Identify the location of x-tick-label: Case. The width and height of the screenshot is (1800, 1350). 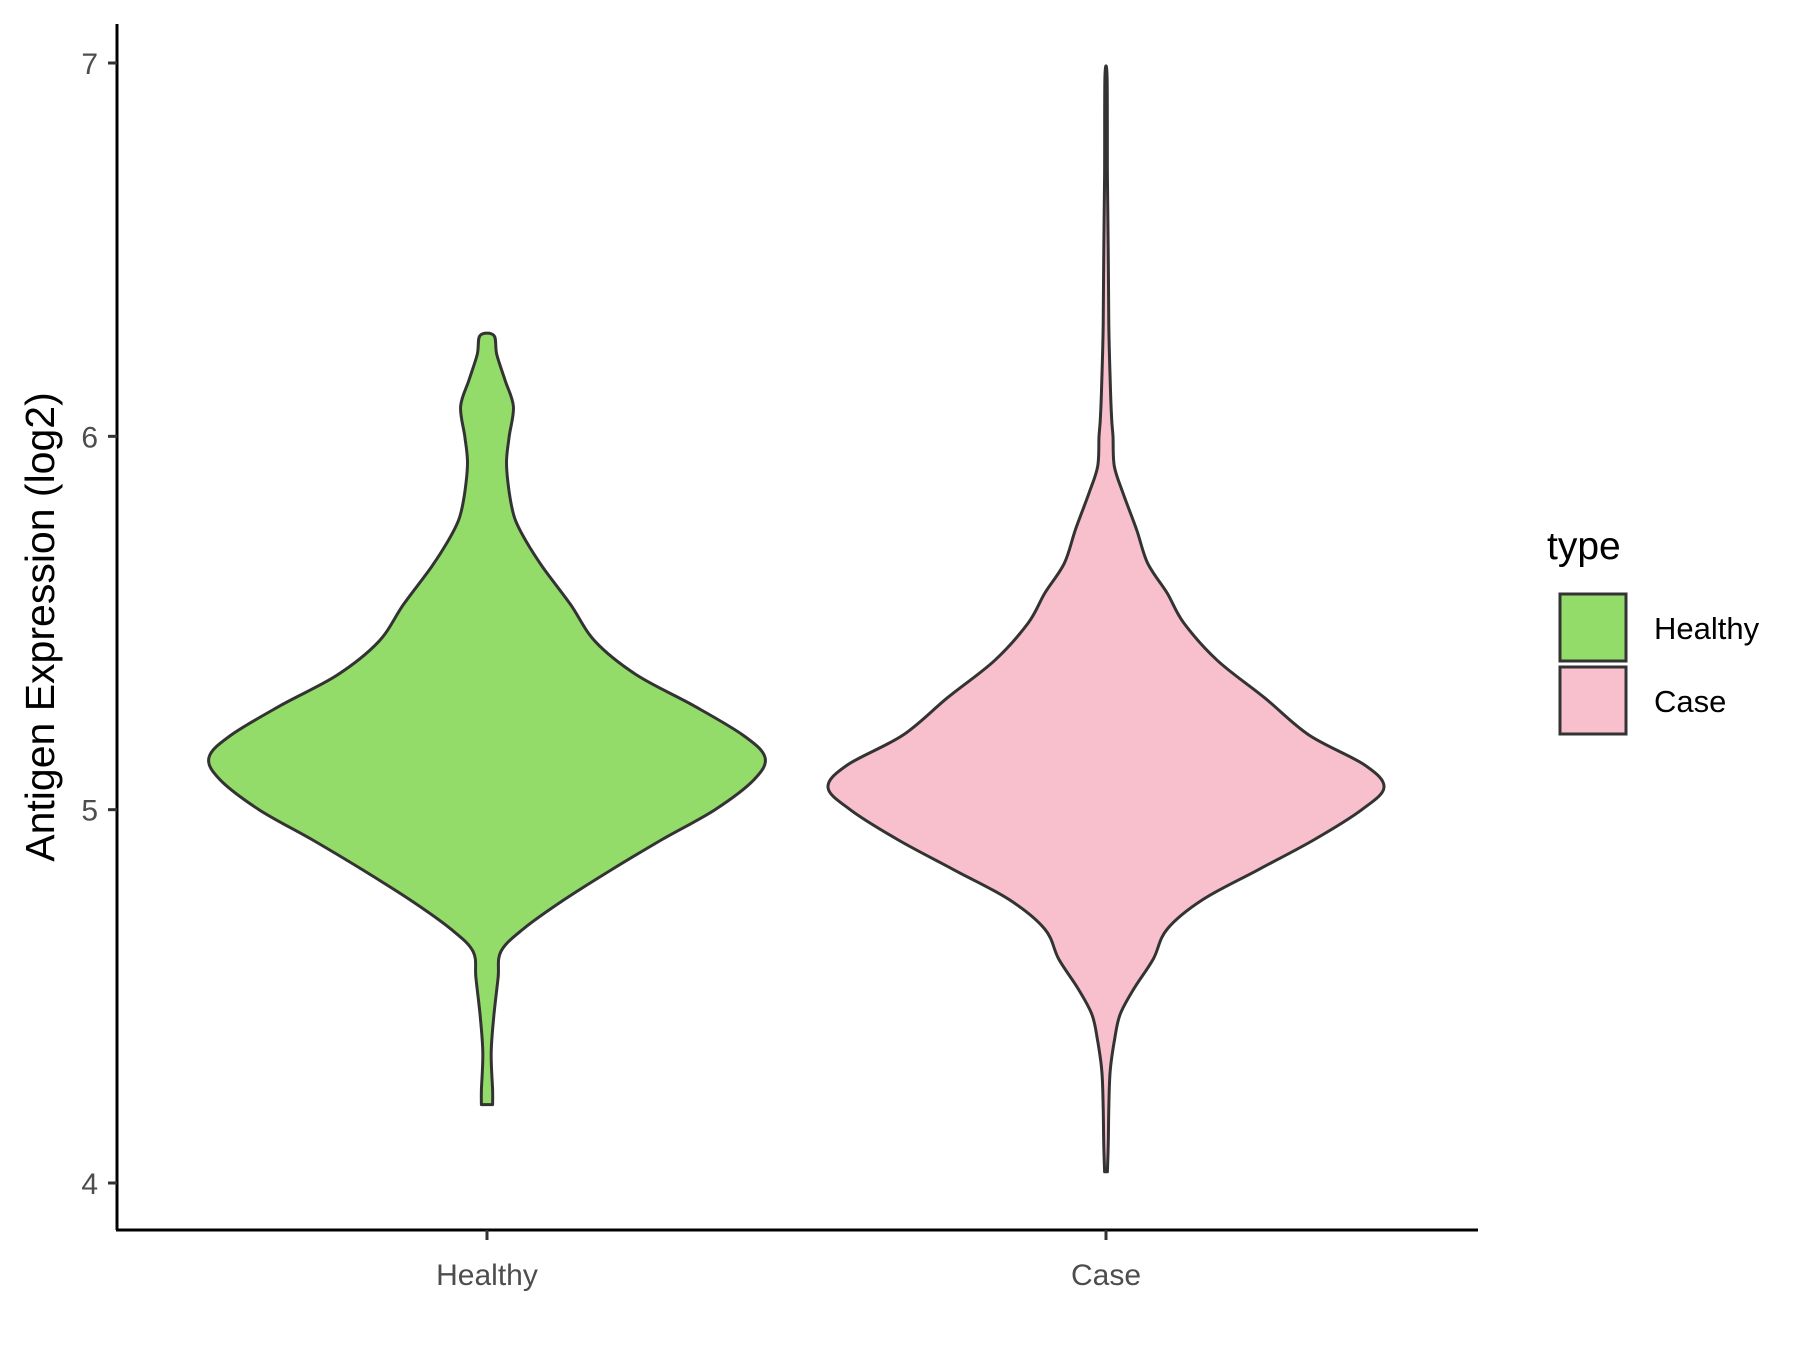
(1106, 1275).